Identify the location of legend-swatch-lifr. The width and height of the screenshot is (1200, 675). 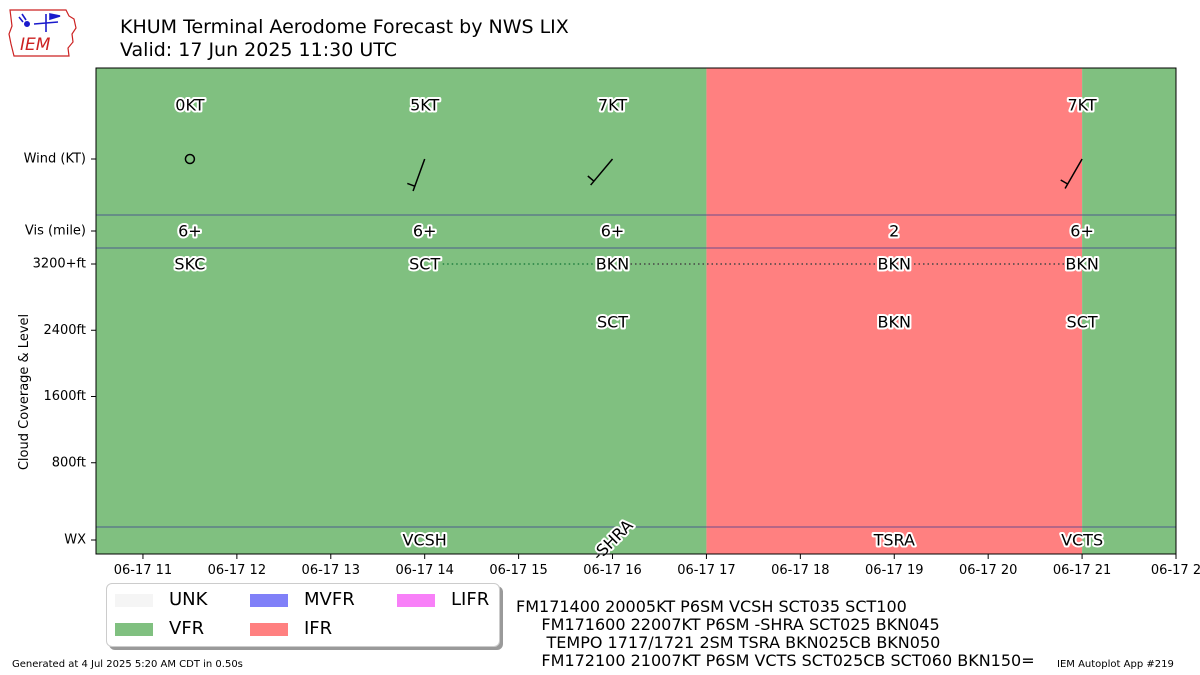
(416, 600).